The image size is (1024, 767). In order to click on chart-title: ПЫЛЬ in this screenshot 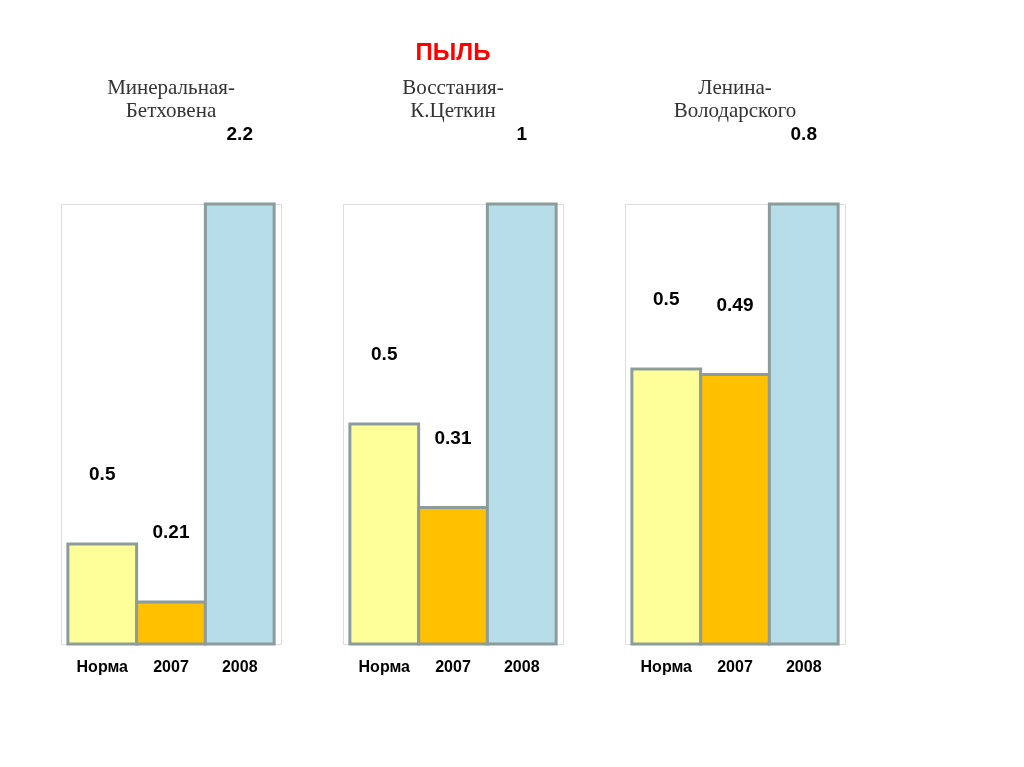, I will do `click(453, 51)`.